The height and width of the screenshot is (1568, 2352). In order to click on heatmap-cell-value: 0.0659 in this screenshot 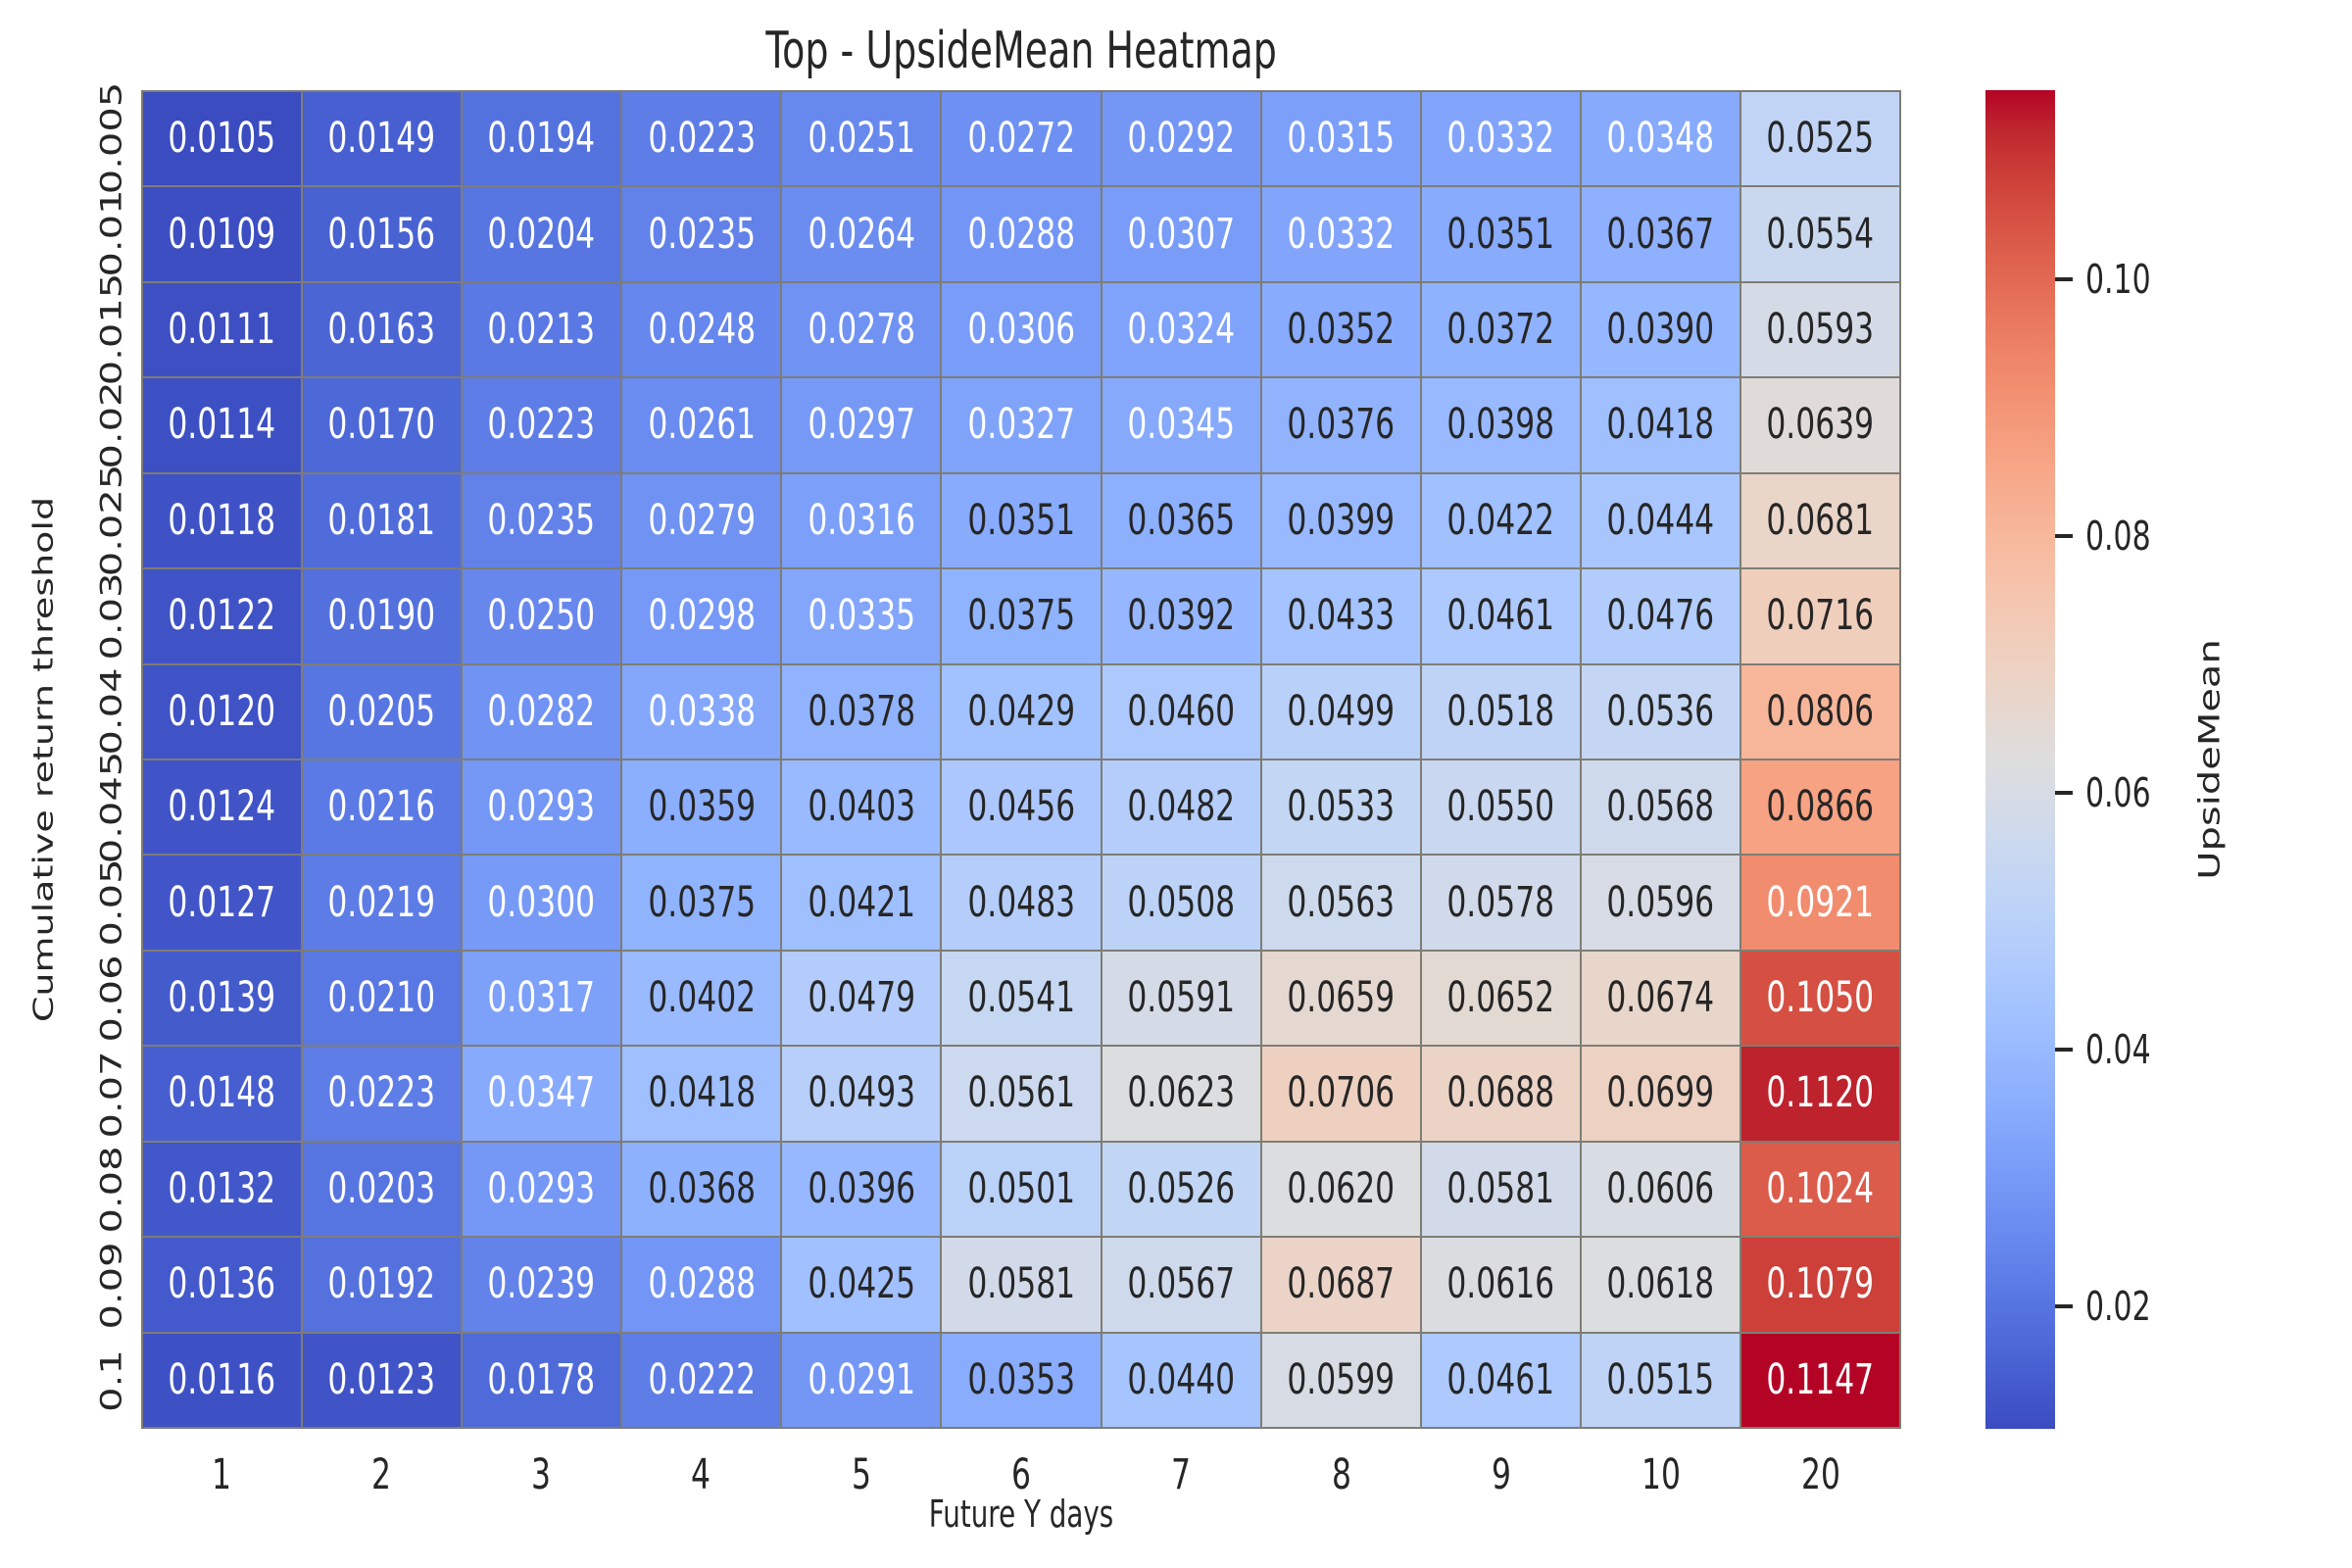, I will do `click(1341, 998)`.